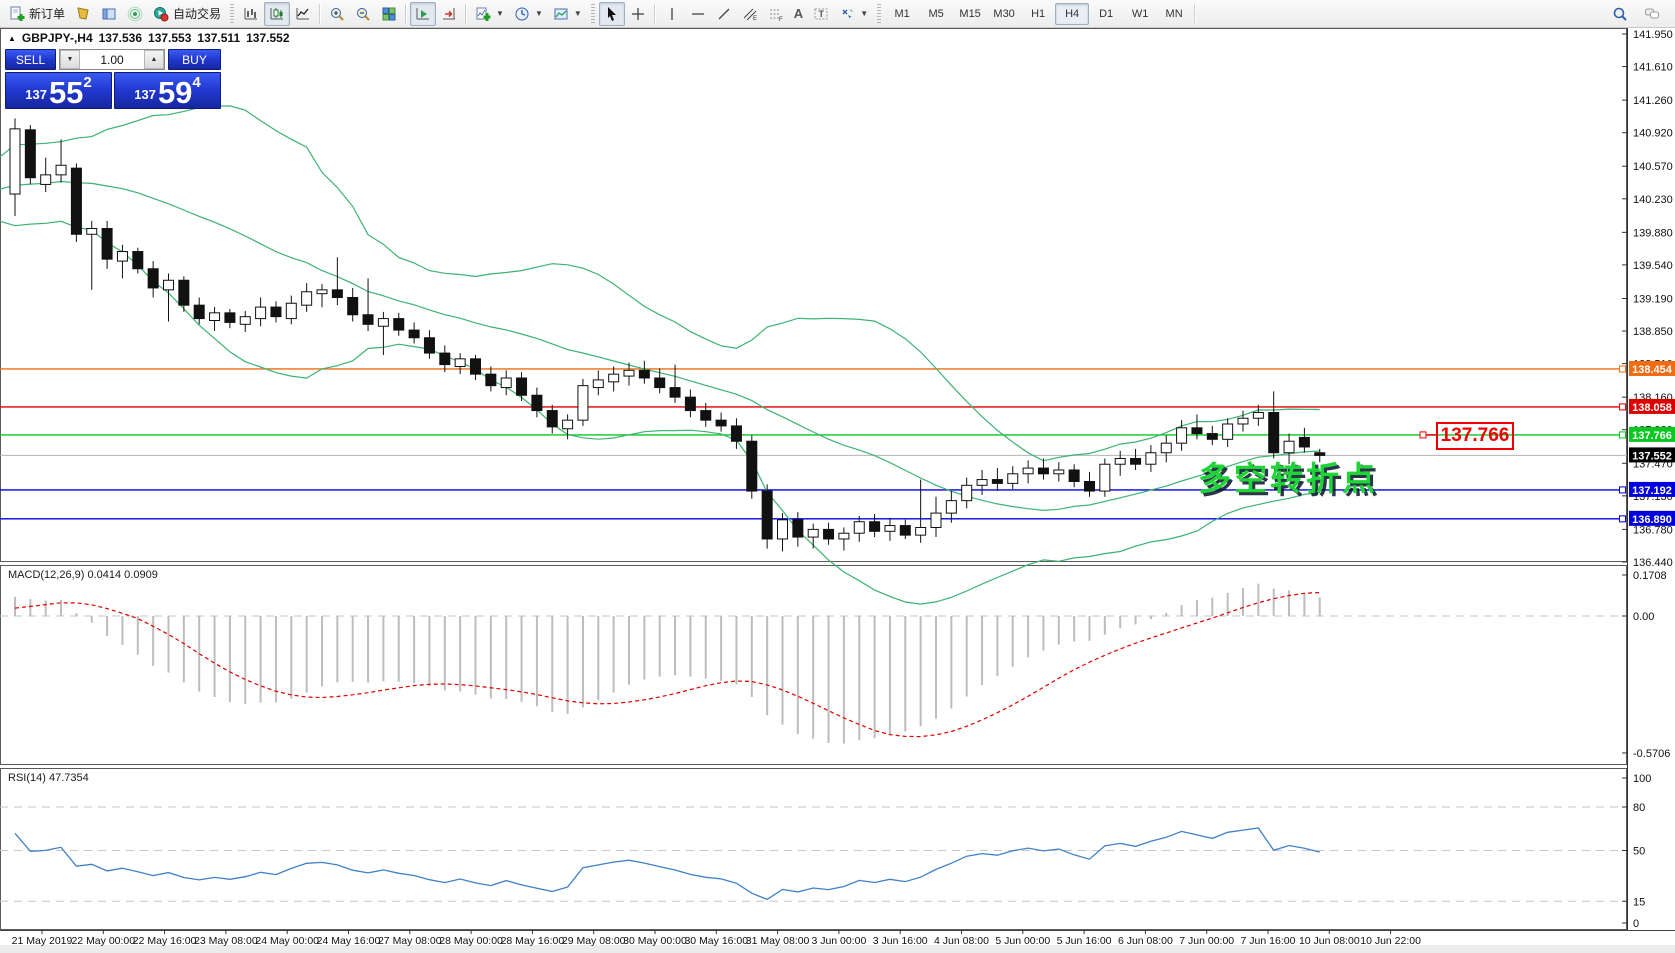  What do you see at coordinates (1423, 435) in the screenshot?
I see `price-tag-handle` at bounding box center [1423, 435].